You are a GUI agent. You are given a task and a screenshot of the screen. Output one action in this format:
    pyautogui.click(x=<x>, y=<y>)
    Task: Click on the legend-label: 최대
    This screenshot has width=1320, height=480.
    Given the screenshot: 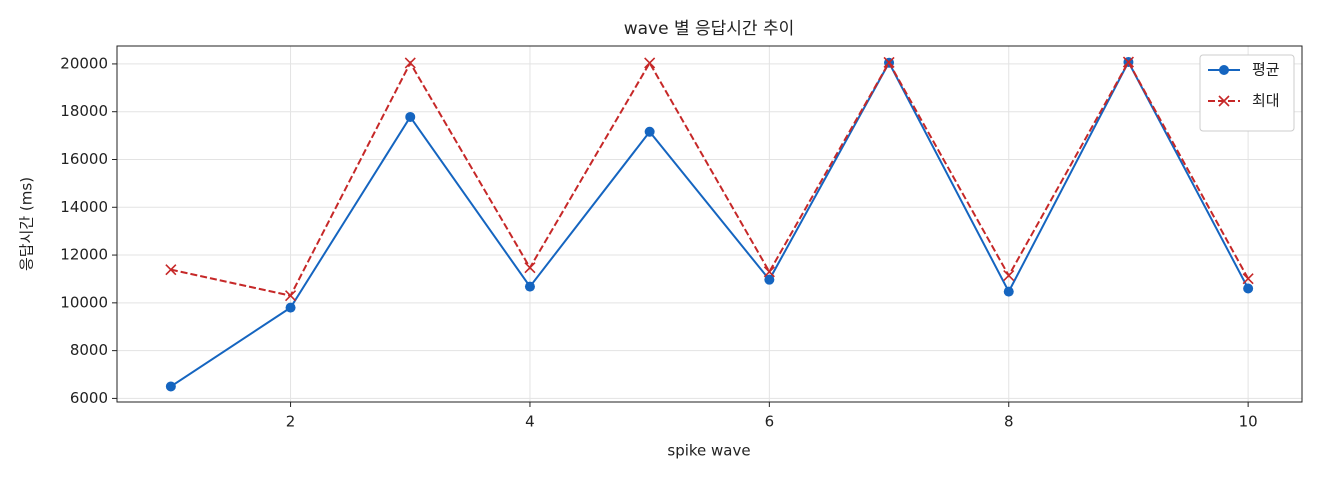 What is the action you would take?
    pyautogui.click(x=1266, y=101)
    